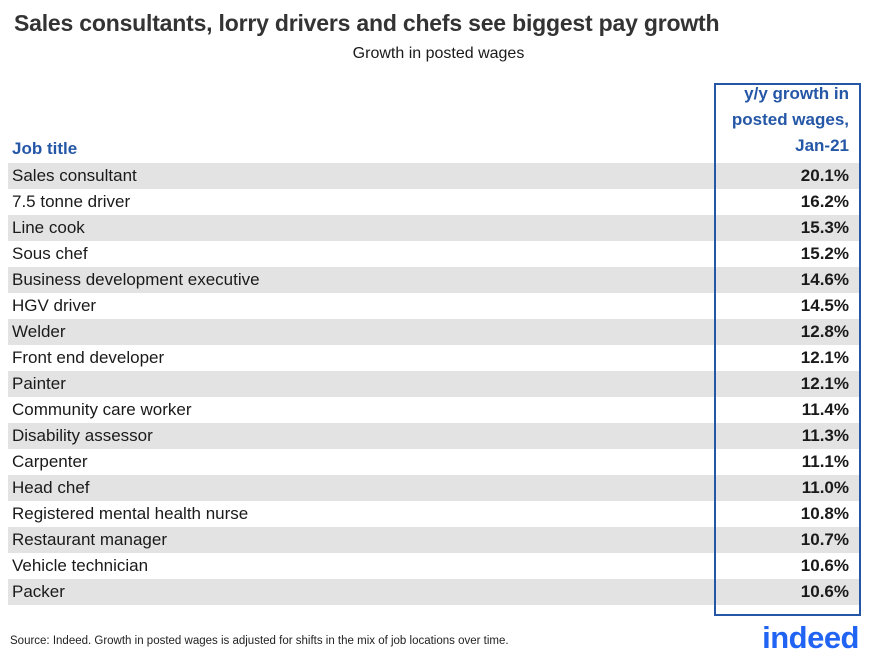 This screenshot has height=667, width=877. I want to click on value-cell: 11.0%, so click(825, 487).